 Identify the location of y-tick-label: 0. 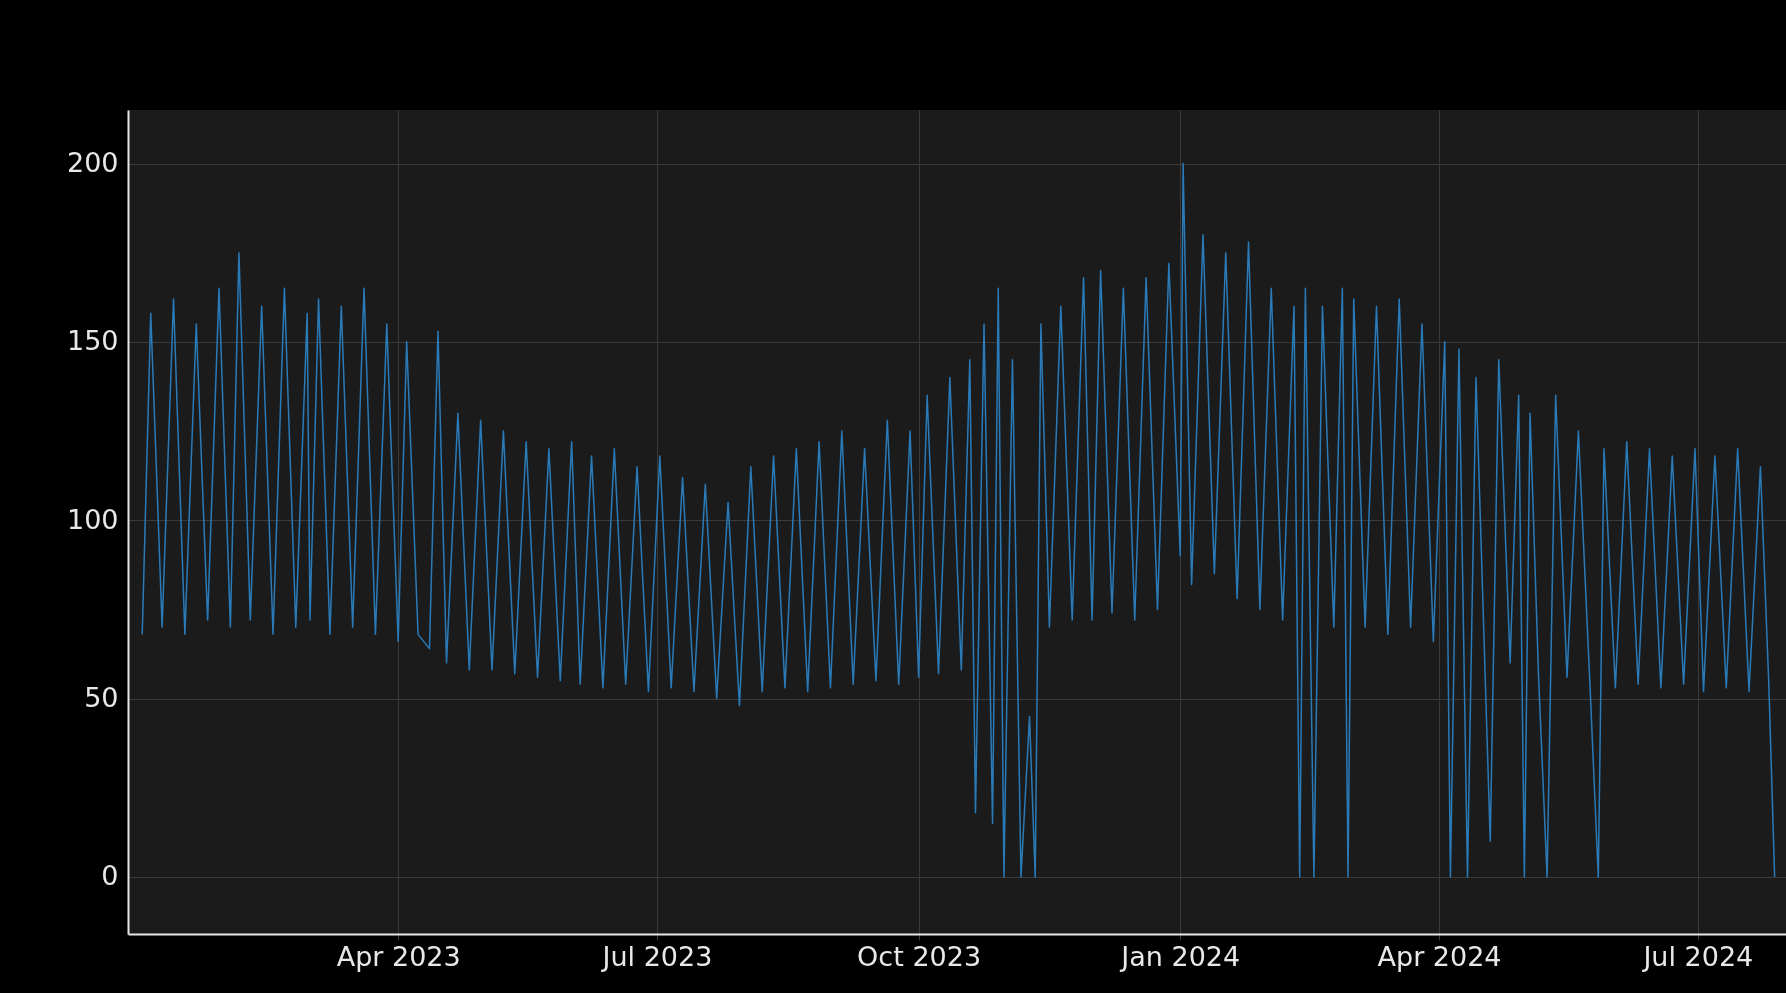
(110, 876).